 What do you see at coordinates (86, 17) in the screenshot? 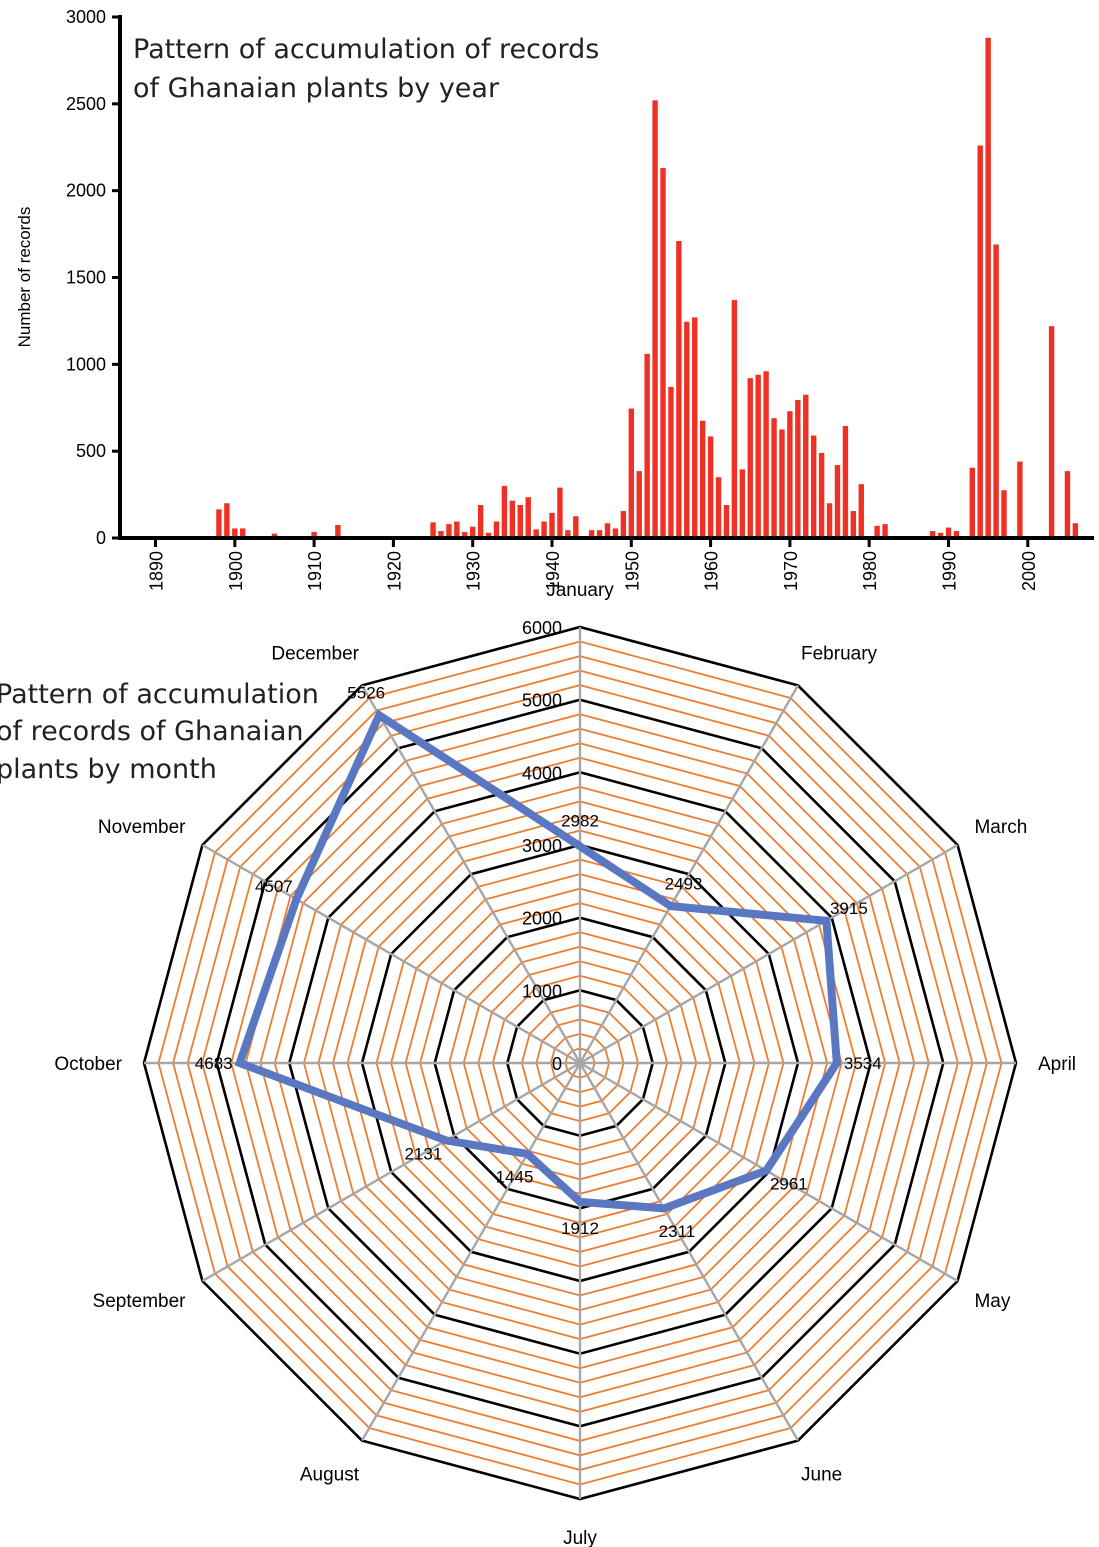
I see `y-tick-label: 3000` at bounding box center [86, 17].